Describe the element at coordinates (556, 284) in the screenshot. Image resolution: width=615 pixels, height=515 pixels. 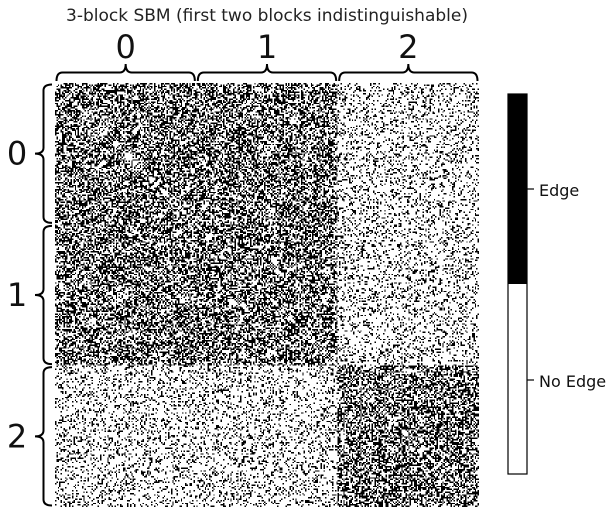
I see `colorbar: Edge No Edge` at that location.